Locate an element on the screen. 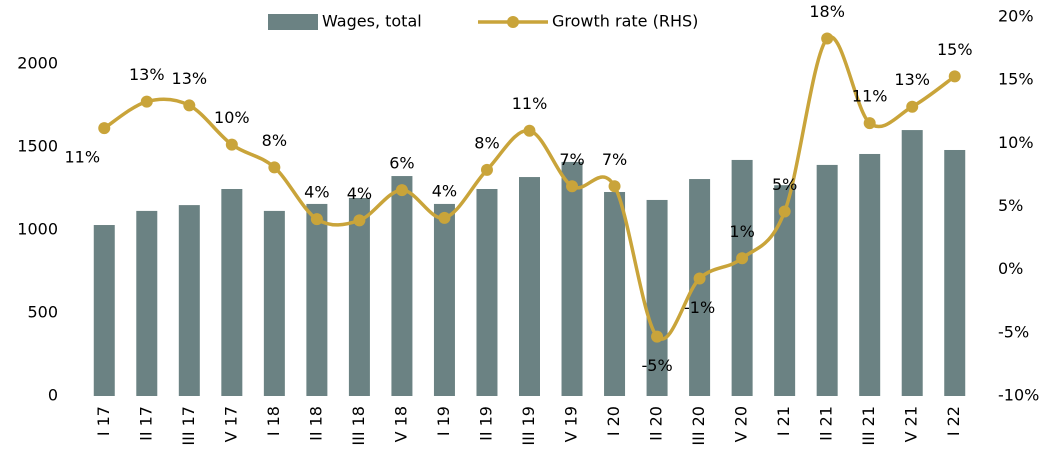 The width and height of the screenshot is (1048, 452). data-label: 15% is located at coordinates (955, 49).